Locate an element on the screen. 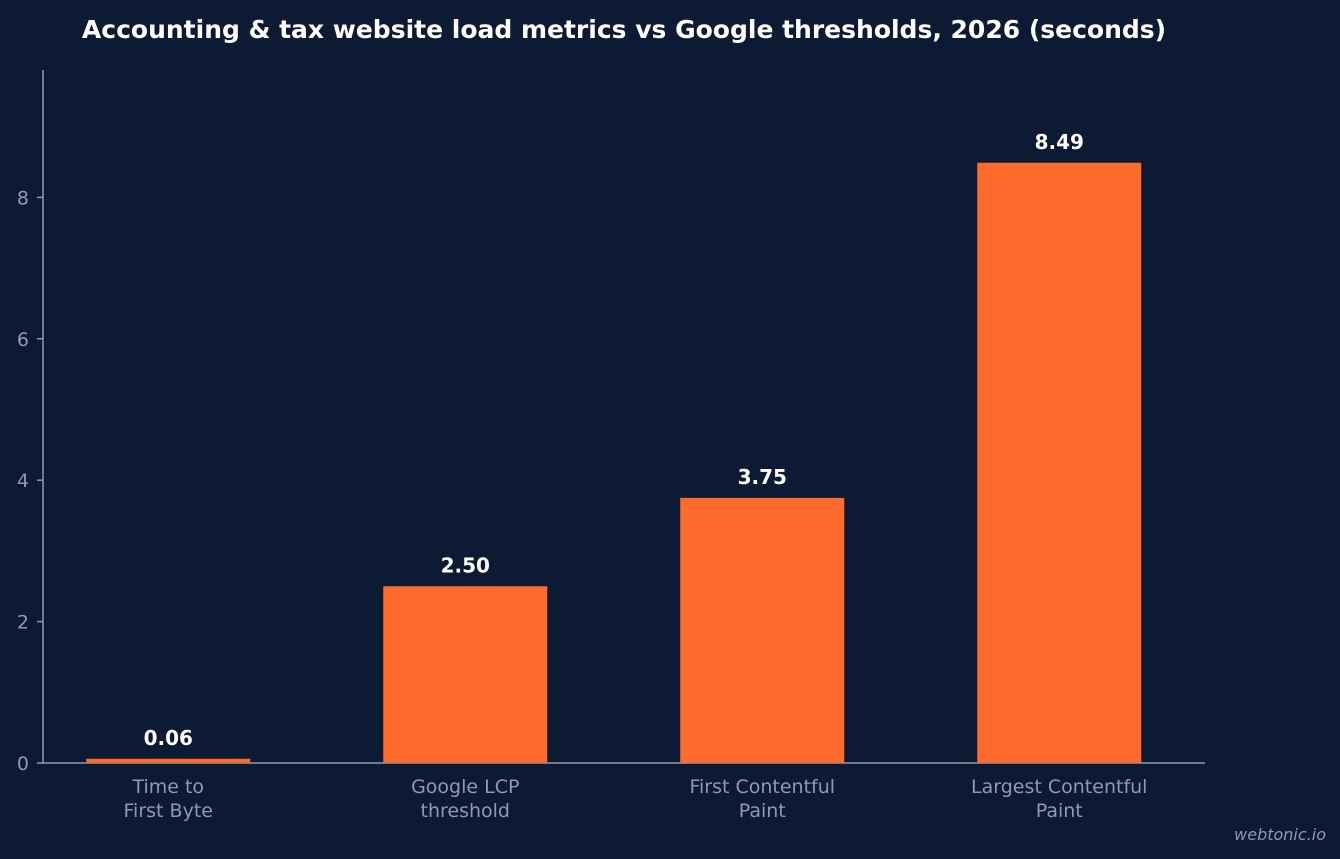 This screenshot has width=1340, height=859. category-label: Google LCP is located at coordinates (465, 787).